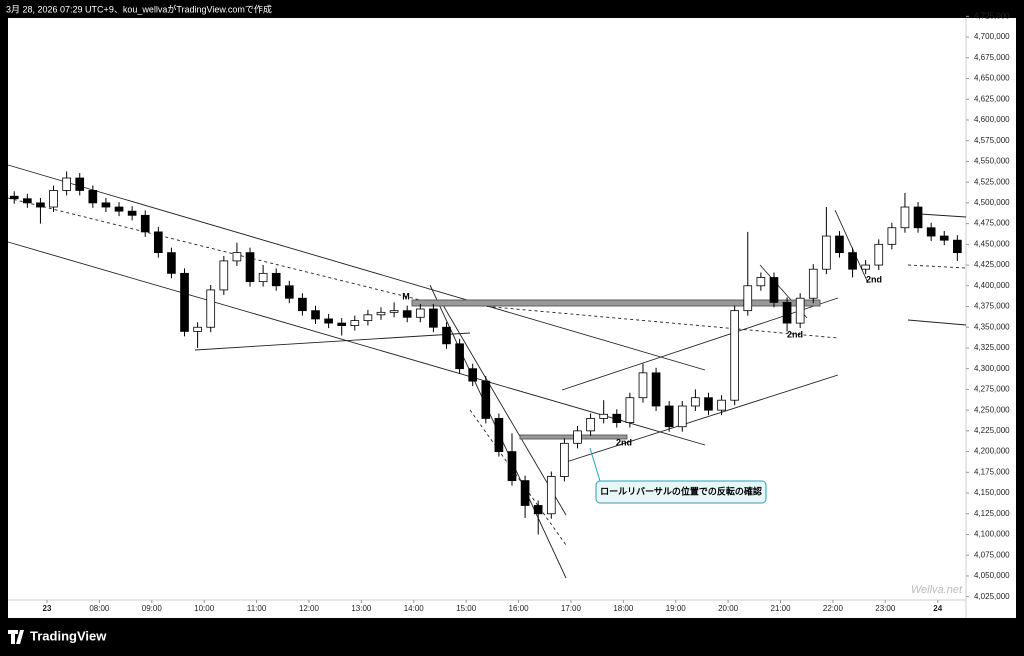 This screenshot has height=656, width=1024. Describe the element at coordinates (595, 464) in the screenshot. I see `callout-pointer` at that location.